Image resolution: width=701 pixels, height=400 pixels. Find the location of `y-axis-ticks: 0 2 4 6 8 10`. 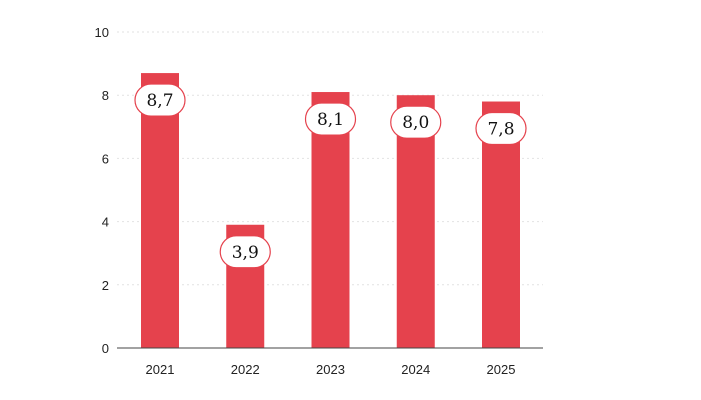

y-axis-ticks: 0 2 4 6 8 10 is located at coordinates (102, 190).